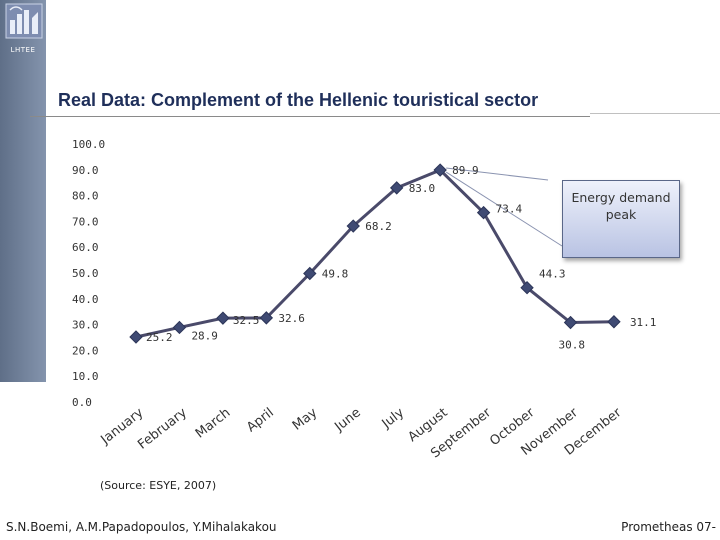 The image size is (720, 540). I want to click on y-tick-label: 0.0, so click(82, 402).